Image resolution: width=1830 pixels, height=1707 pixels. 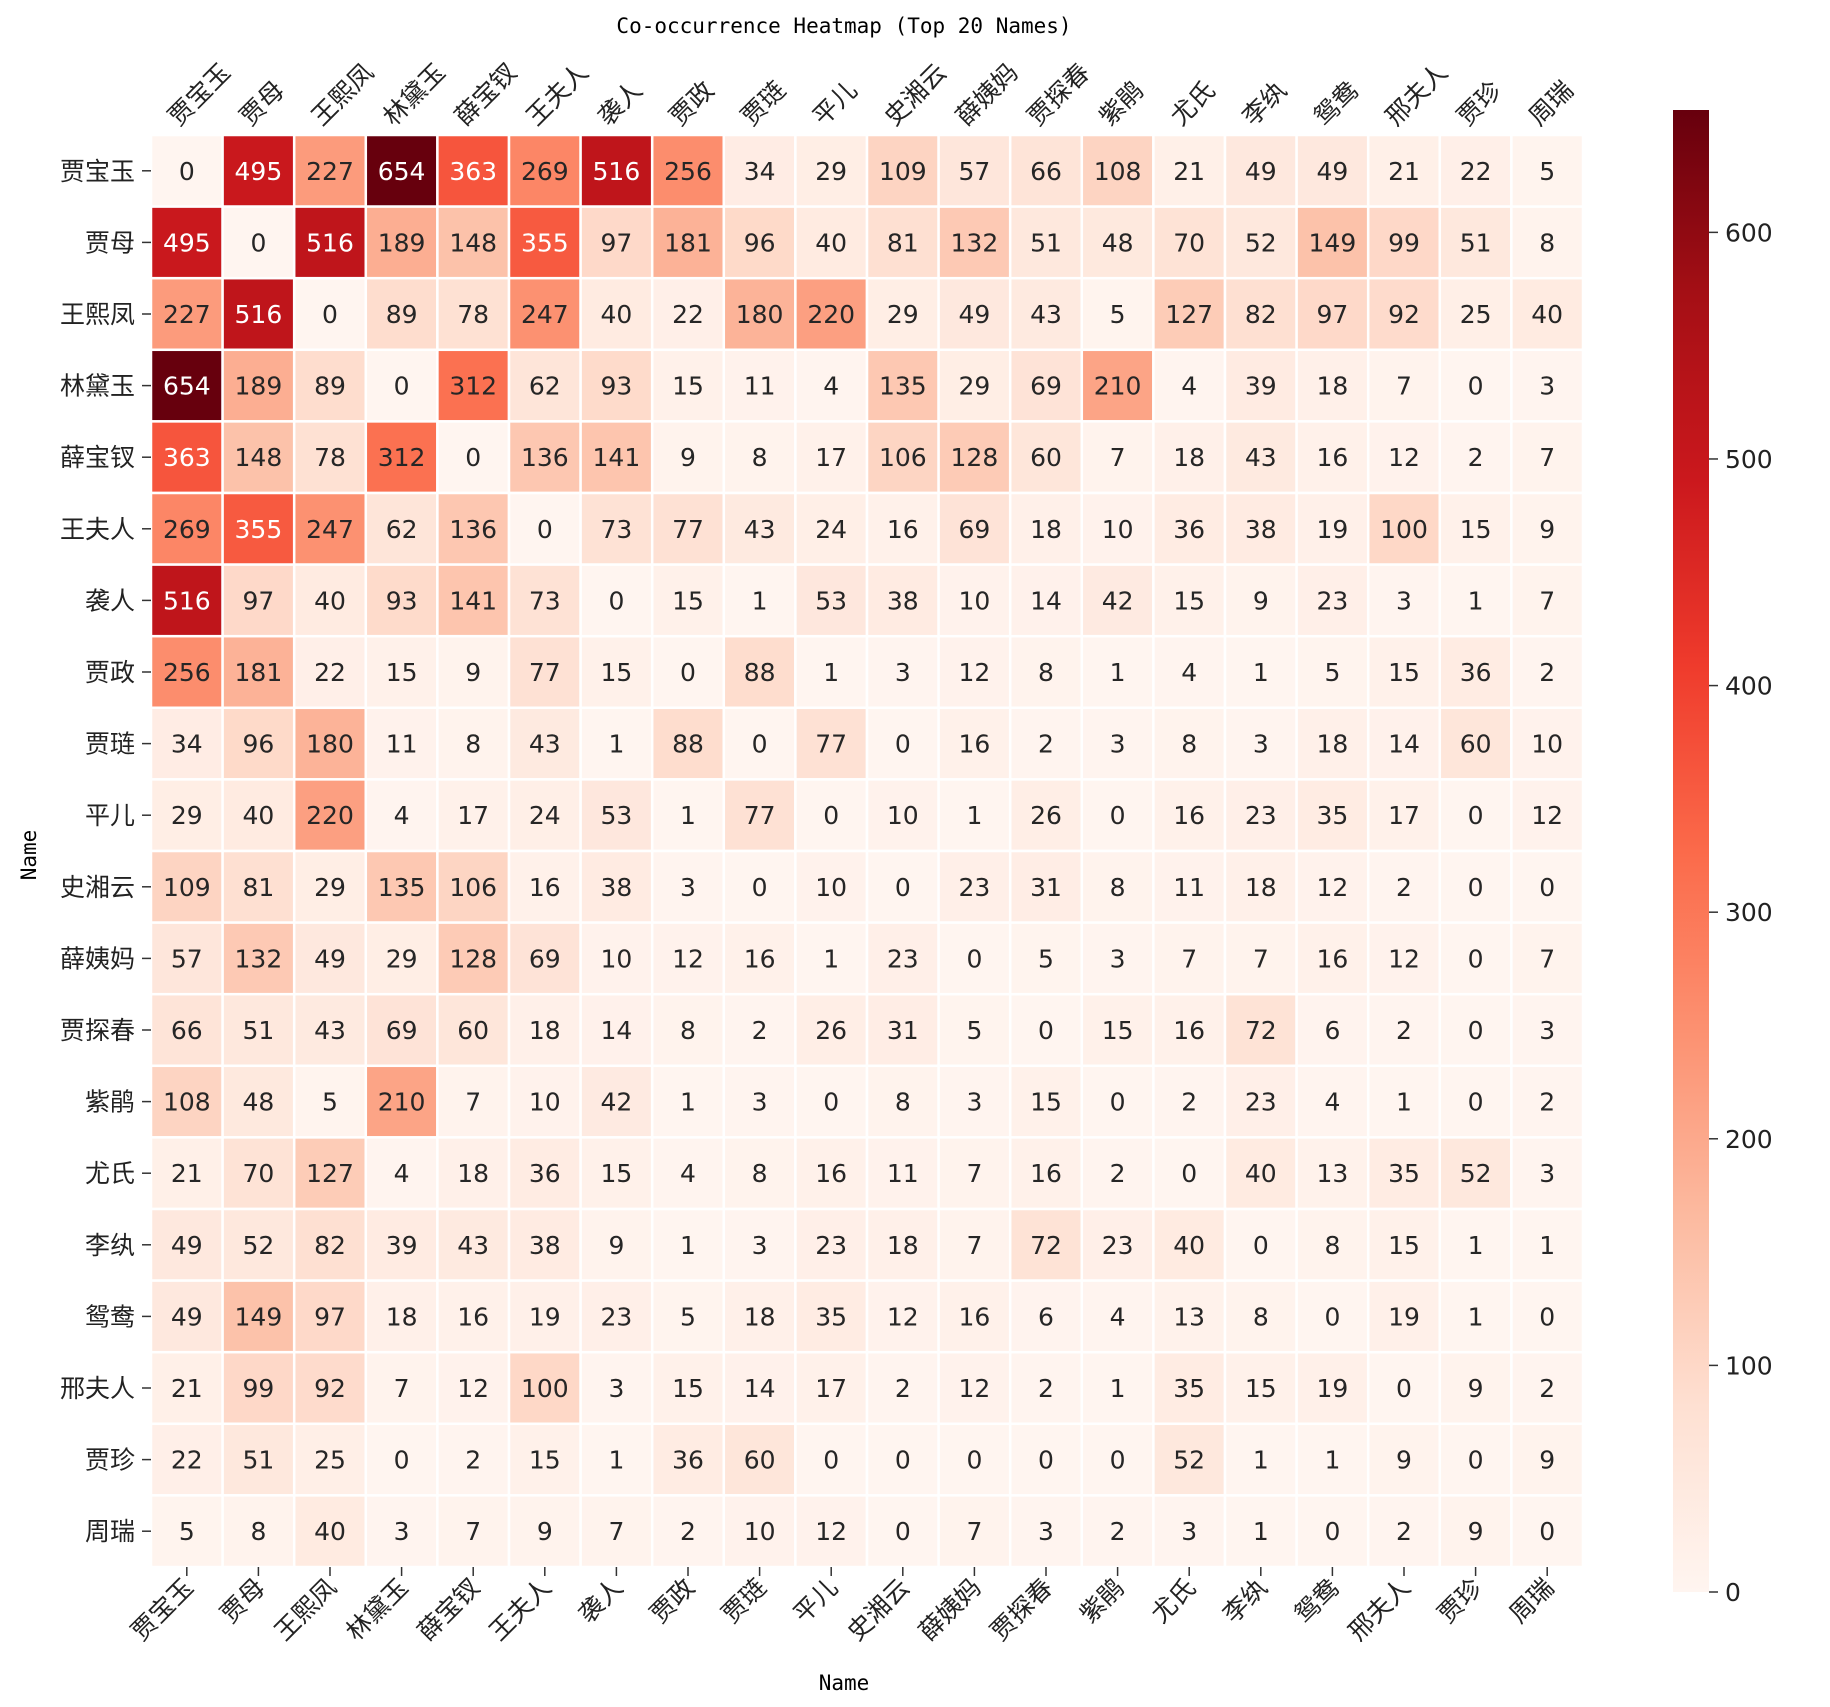 I want to click on cell-value-label: 72, so click(x=1261, y=1030).